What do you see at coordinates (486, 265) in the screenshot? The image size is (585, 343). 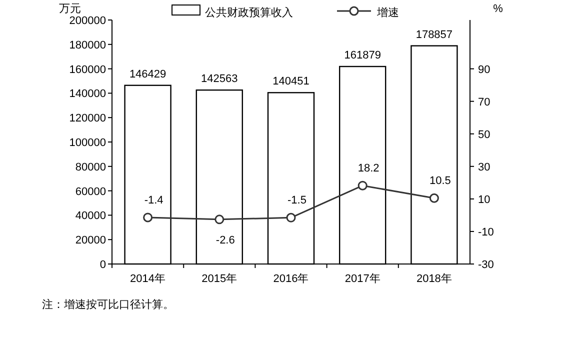 I see `y2-tick-label: -30` at bounding box center [486, 265].